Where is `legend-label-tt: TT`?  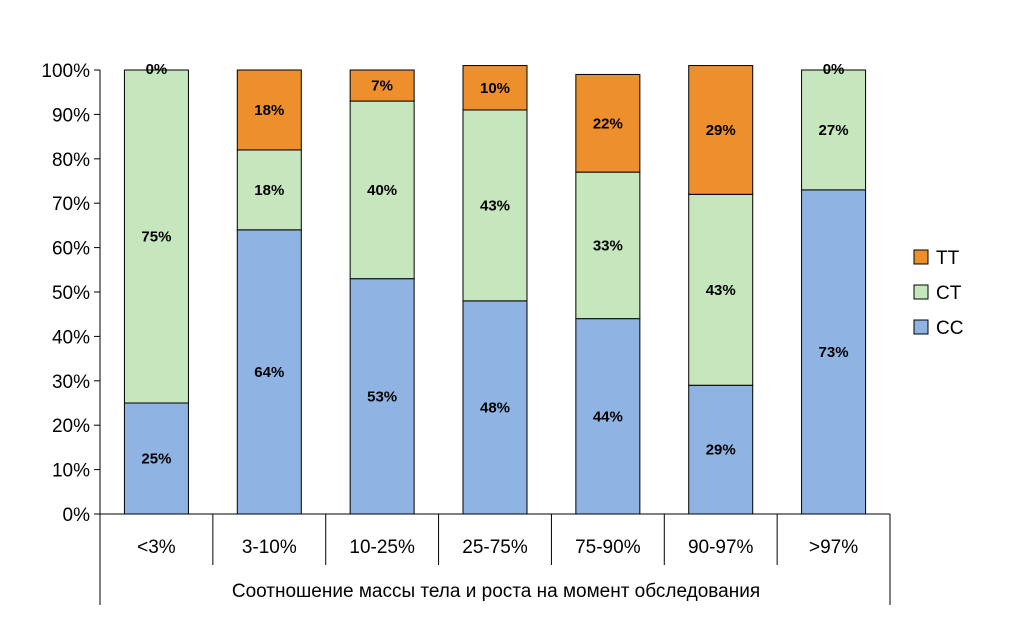 legend-label-tt: TT is located at coordinates (948, 258).